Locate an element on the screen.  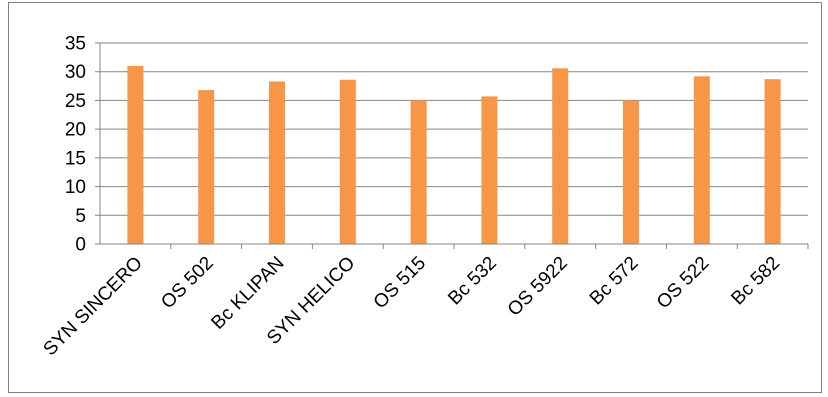
x-category-label: OS 522 is located at coordinates (683, 283).